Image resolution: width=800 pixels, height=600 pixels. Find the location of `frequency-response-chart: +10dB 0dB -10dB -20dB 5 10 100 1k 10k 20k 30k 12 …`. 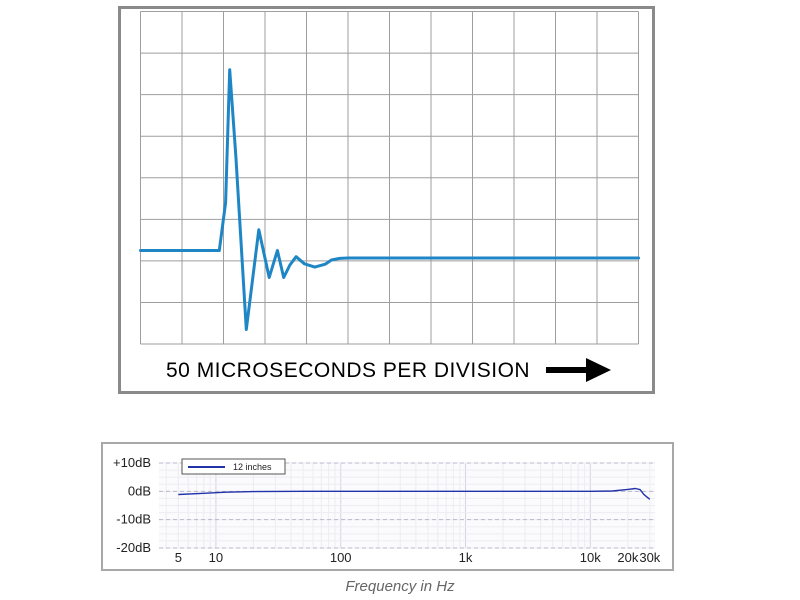

frequency-response-chart: +10dB 0dB -10dB -20dB 5 10 100 1k 10k 20k 30k 12 … is located at coordinates (387, 510).